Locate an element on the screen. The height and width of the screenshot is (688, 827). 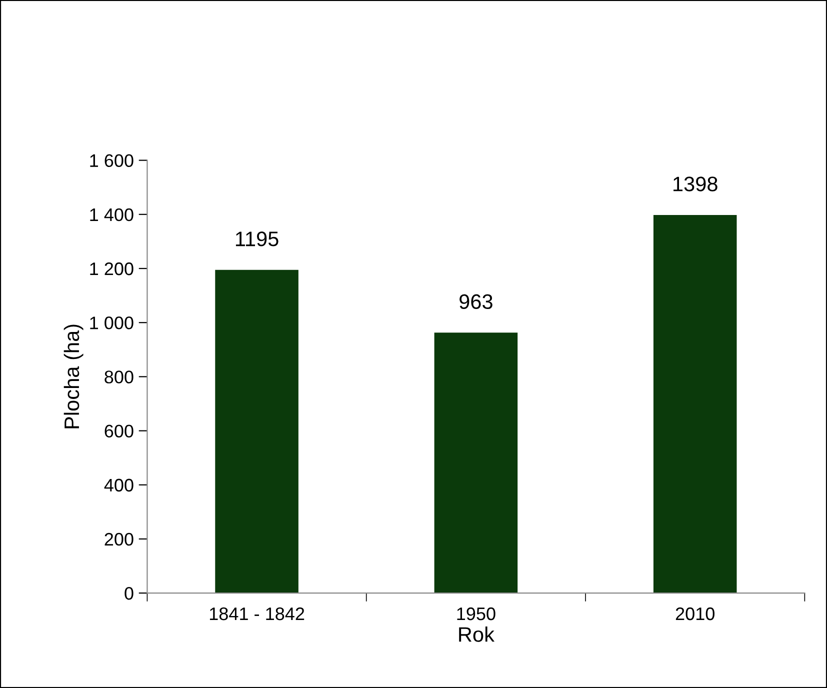
x-axis-title: Rok is located at coordinates (476, 634).